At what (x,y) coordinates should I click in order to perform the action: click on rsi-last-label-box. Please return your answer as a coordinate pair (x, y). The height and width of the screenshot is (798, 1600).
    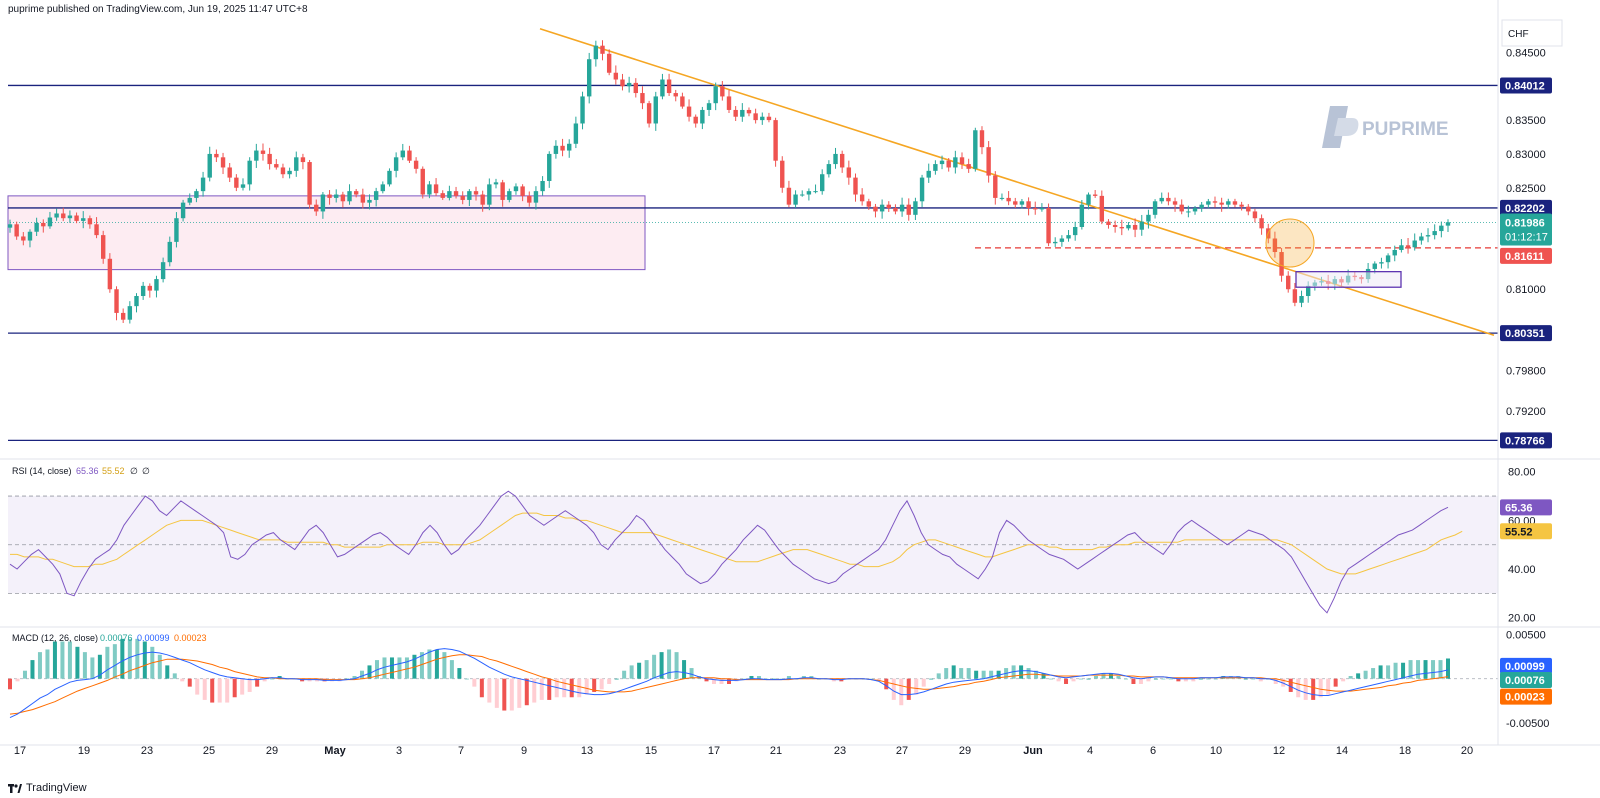
    Looking at the image, I should click on (1526, 507).